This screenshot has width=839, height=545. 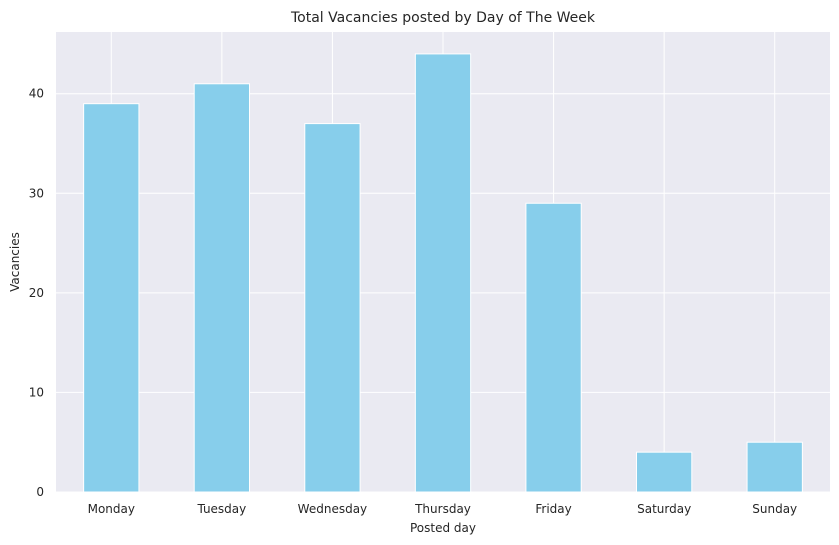 I want to click on x-tick-label: Wednesday, so click(x=332, y=509).